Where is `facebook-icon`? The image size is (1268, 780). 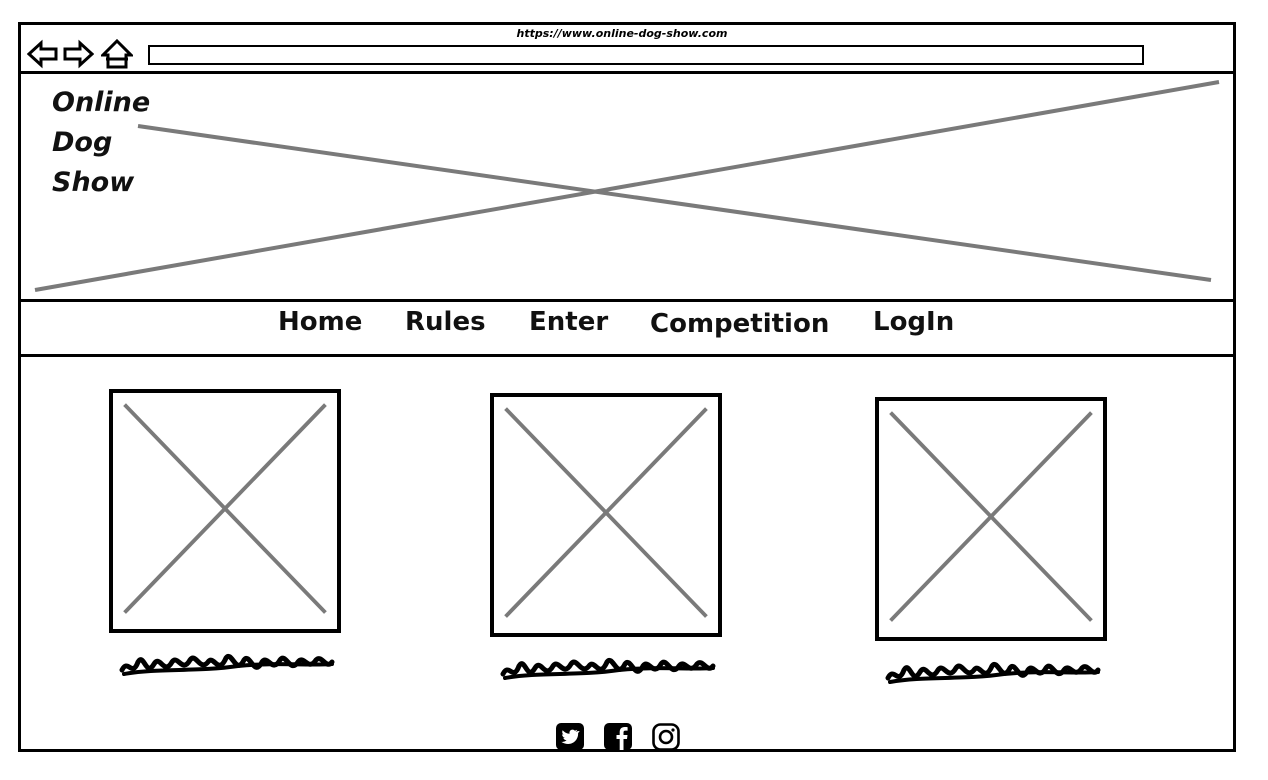
facebook-icon is located at coordinates (618, 736).